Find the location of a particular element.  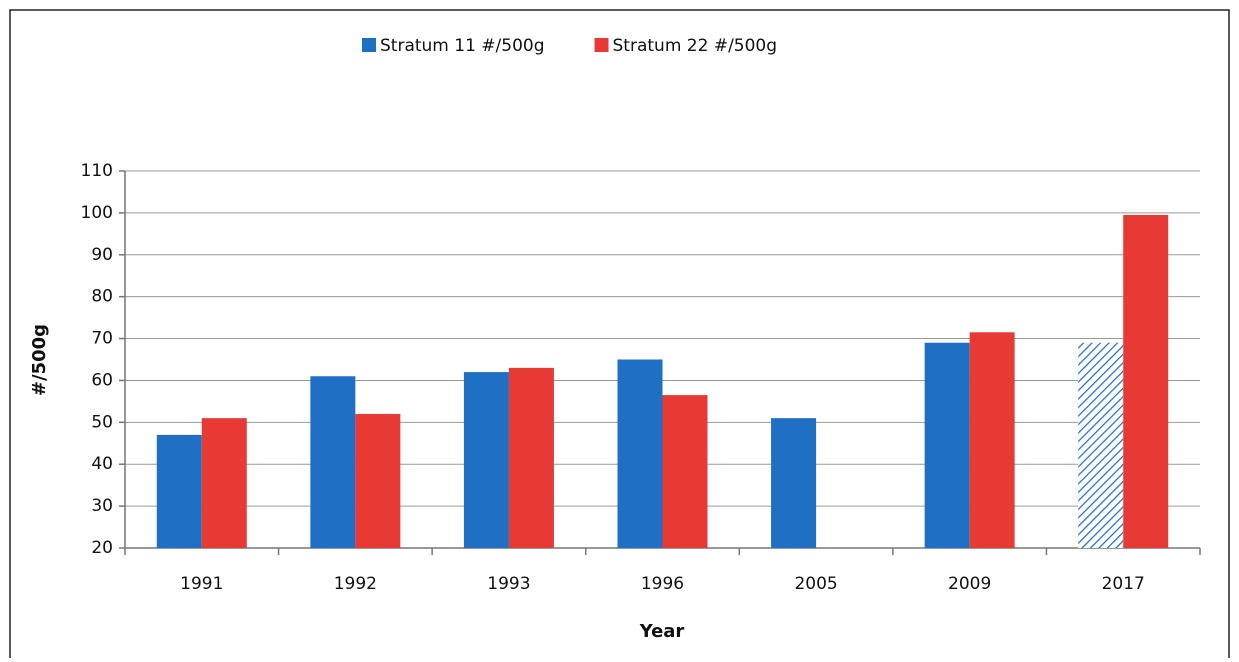

x-tick-label: 2009 is located at coordinates (969, 584).